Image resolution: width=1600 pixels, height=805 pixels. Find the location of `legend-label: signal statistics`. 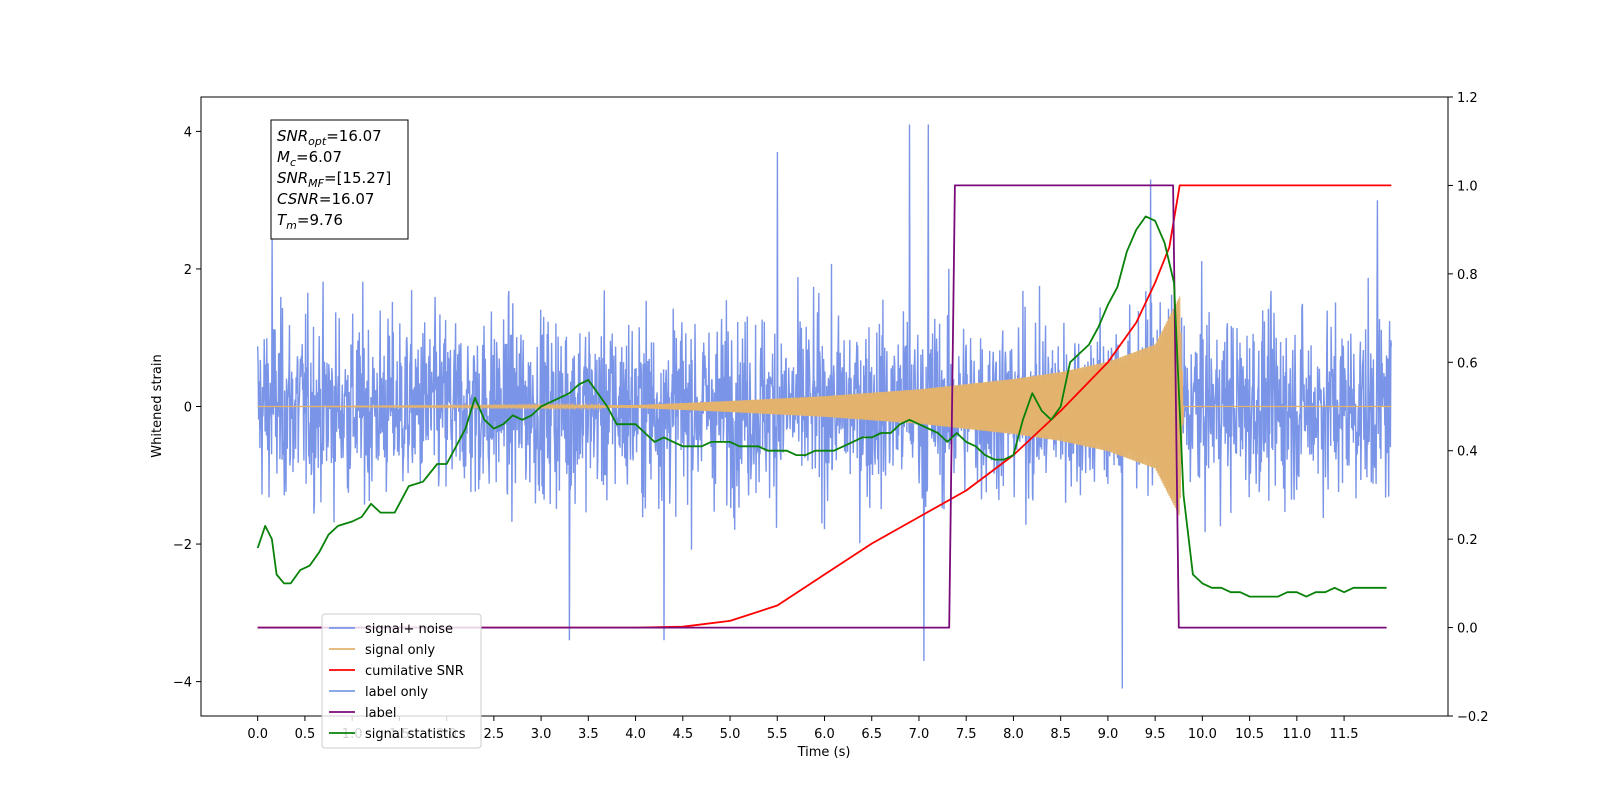

legend-label: signal statistics is located at coordinates (415, 734).